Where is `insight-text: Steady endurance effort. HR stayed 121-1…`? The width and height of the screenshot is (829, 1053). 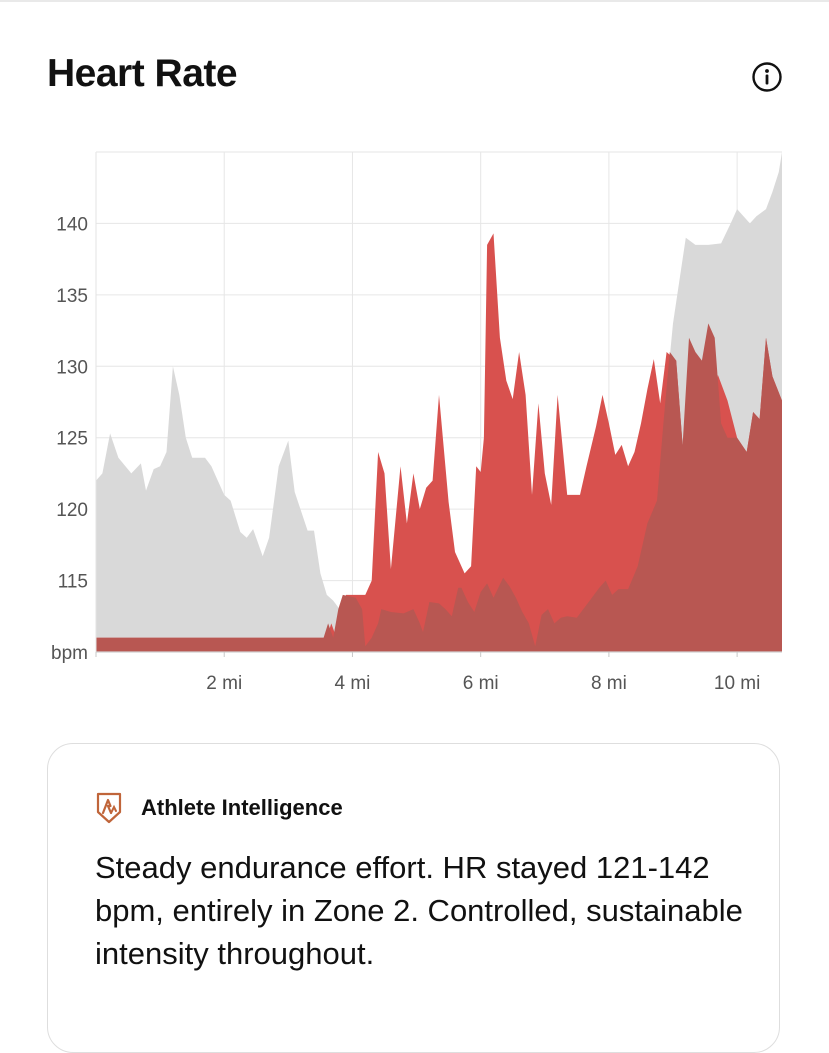
insight-text: Steady endurance effort. HR stayed 121-1… is located at coordinates (419, 910).